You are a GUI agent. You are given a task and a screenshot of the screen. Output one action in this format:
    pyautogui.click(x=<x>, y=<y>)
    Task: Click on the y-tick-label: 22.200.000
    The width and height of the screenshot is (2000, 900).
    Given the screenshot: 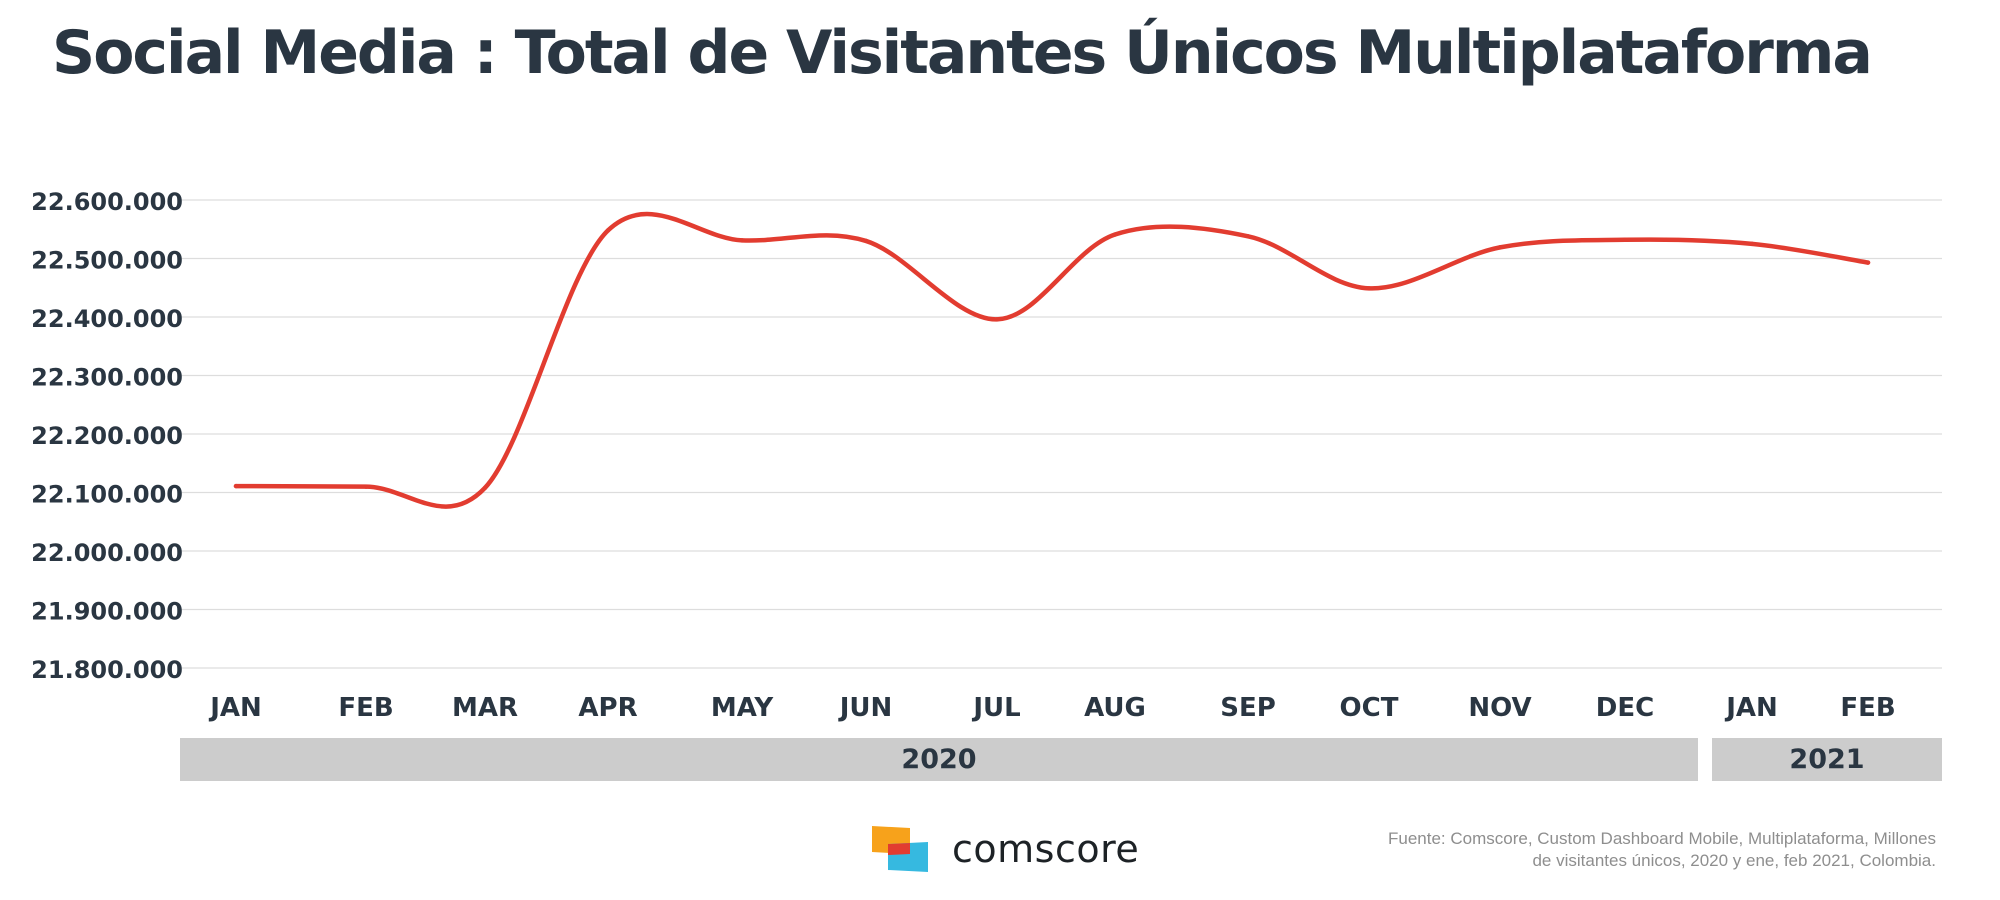 What is the action you would take?
    pyautogui.click(x=107, y=436)
    